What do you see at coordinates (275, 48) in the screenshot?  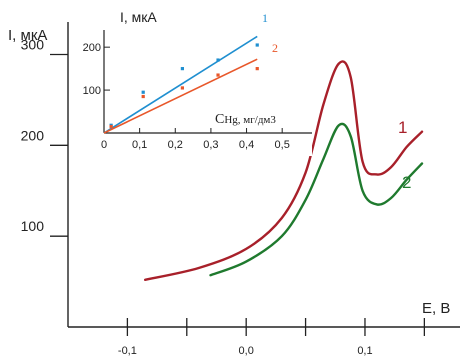 I see `inset-series-label-2: 2` at bounding box center [275, 48].